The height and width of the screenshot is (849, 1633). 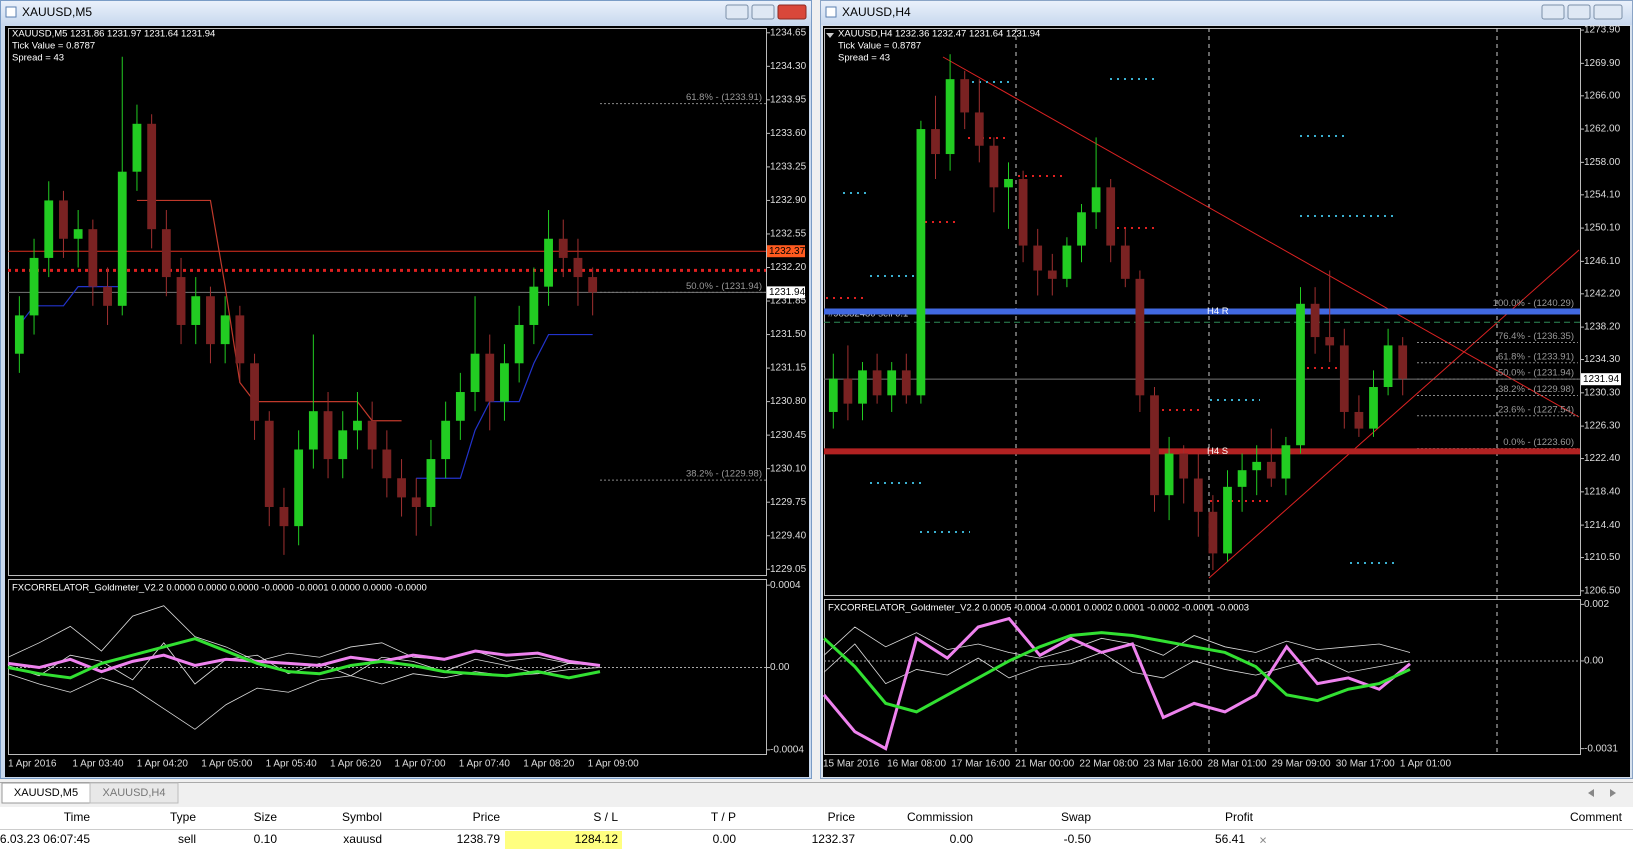 I want to click on table-cell: 1284.12, so click(x=597, y=839).